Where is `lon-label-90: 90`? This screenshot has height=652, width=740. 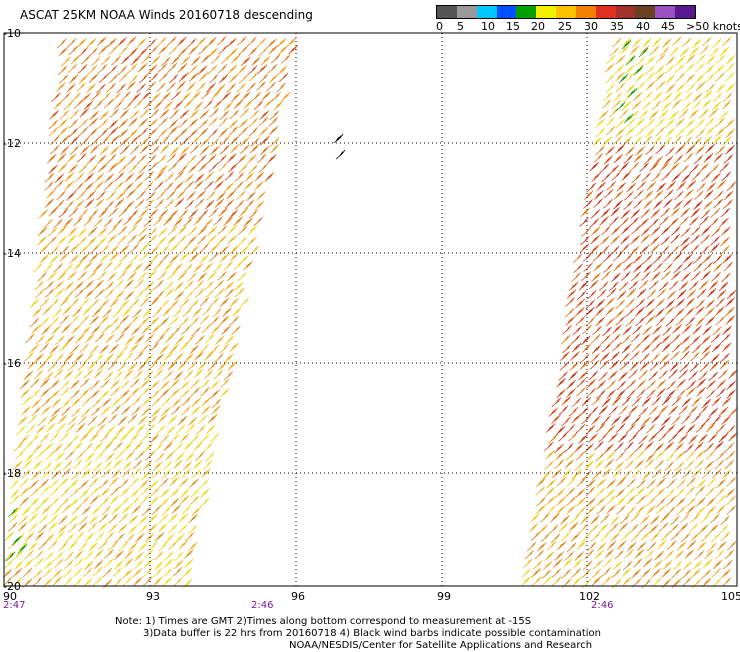
lon-label-90: 90 is located at coordinates (10, 596).